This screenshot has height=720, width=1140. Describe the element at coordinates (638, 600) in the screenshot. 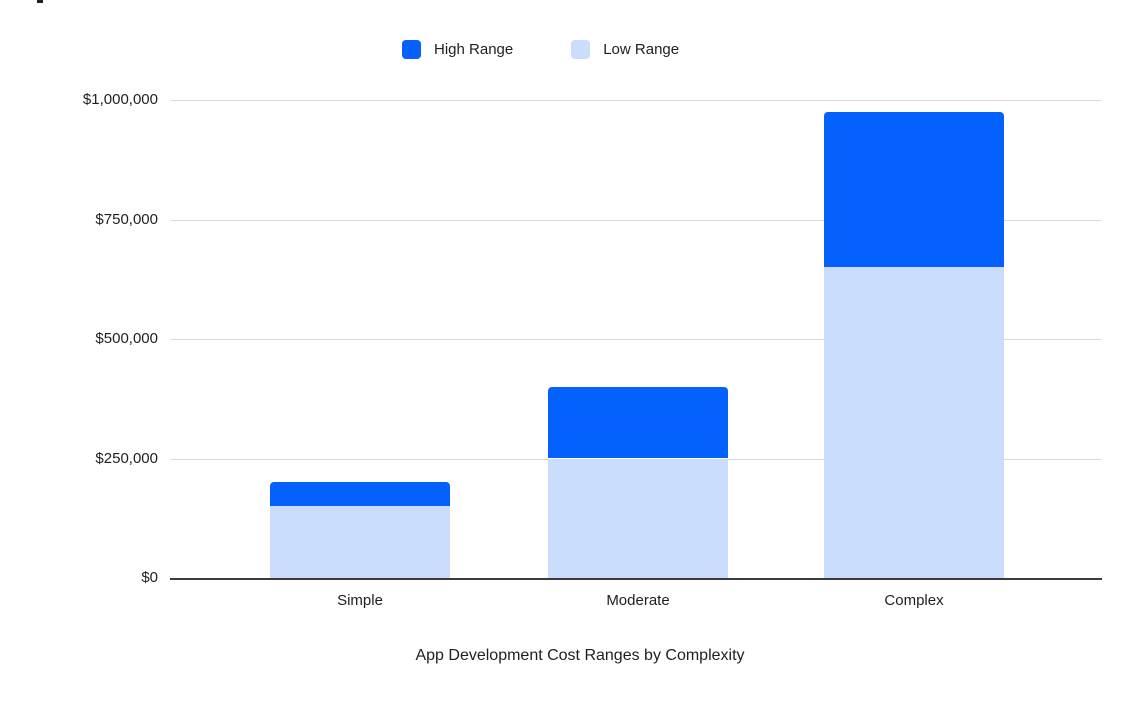

I see `x-category-label-moderate: Moderate` at that location.